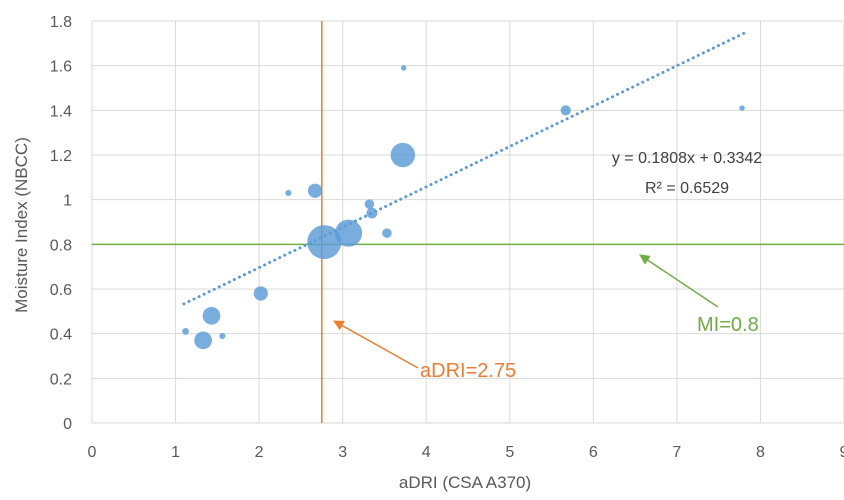 This screenshot has height=500, width=844. I want to click on x-tick-label: 5, so click(509, 452).